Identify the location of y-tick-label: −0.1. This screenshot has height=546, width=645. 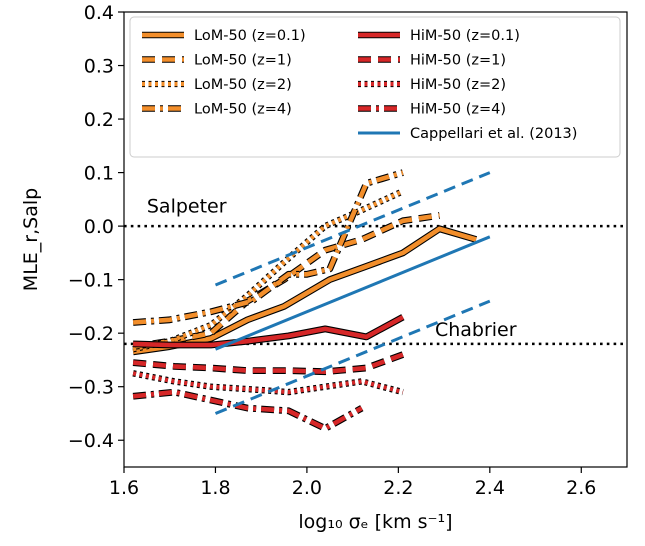
(91, 281).